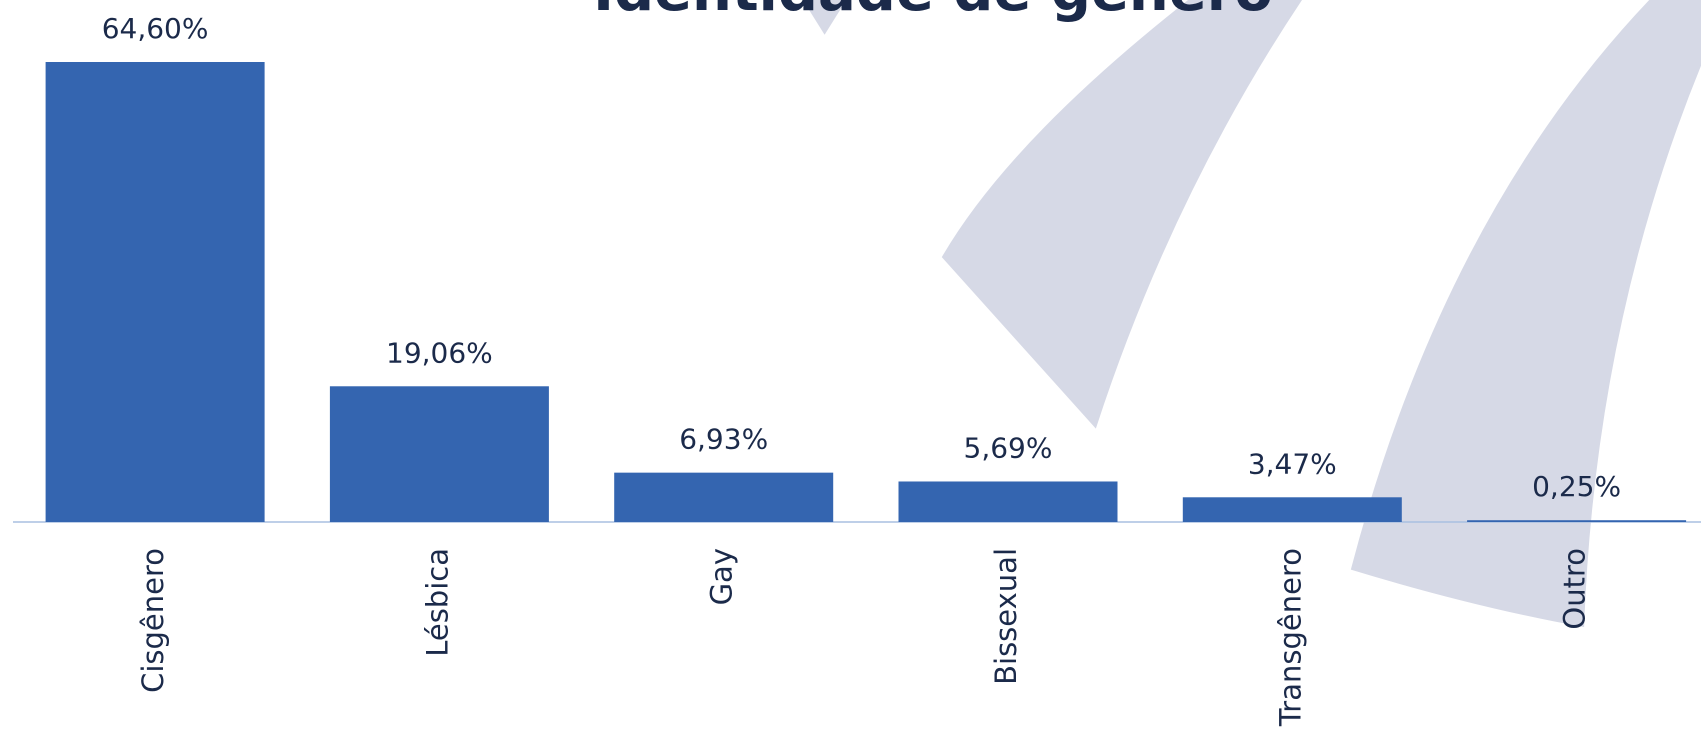 This screenshot has width=1701, height=750. I want to click on value-label: 5,69%, so click(1008, 447).